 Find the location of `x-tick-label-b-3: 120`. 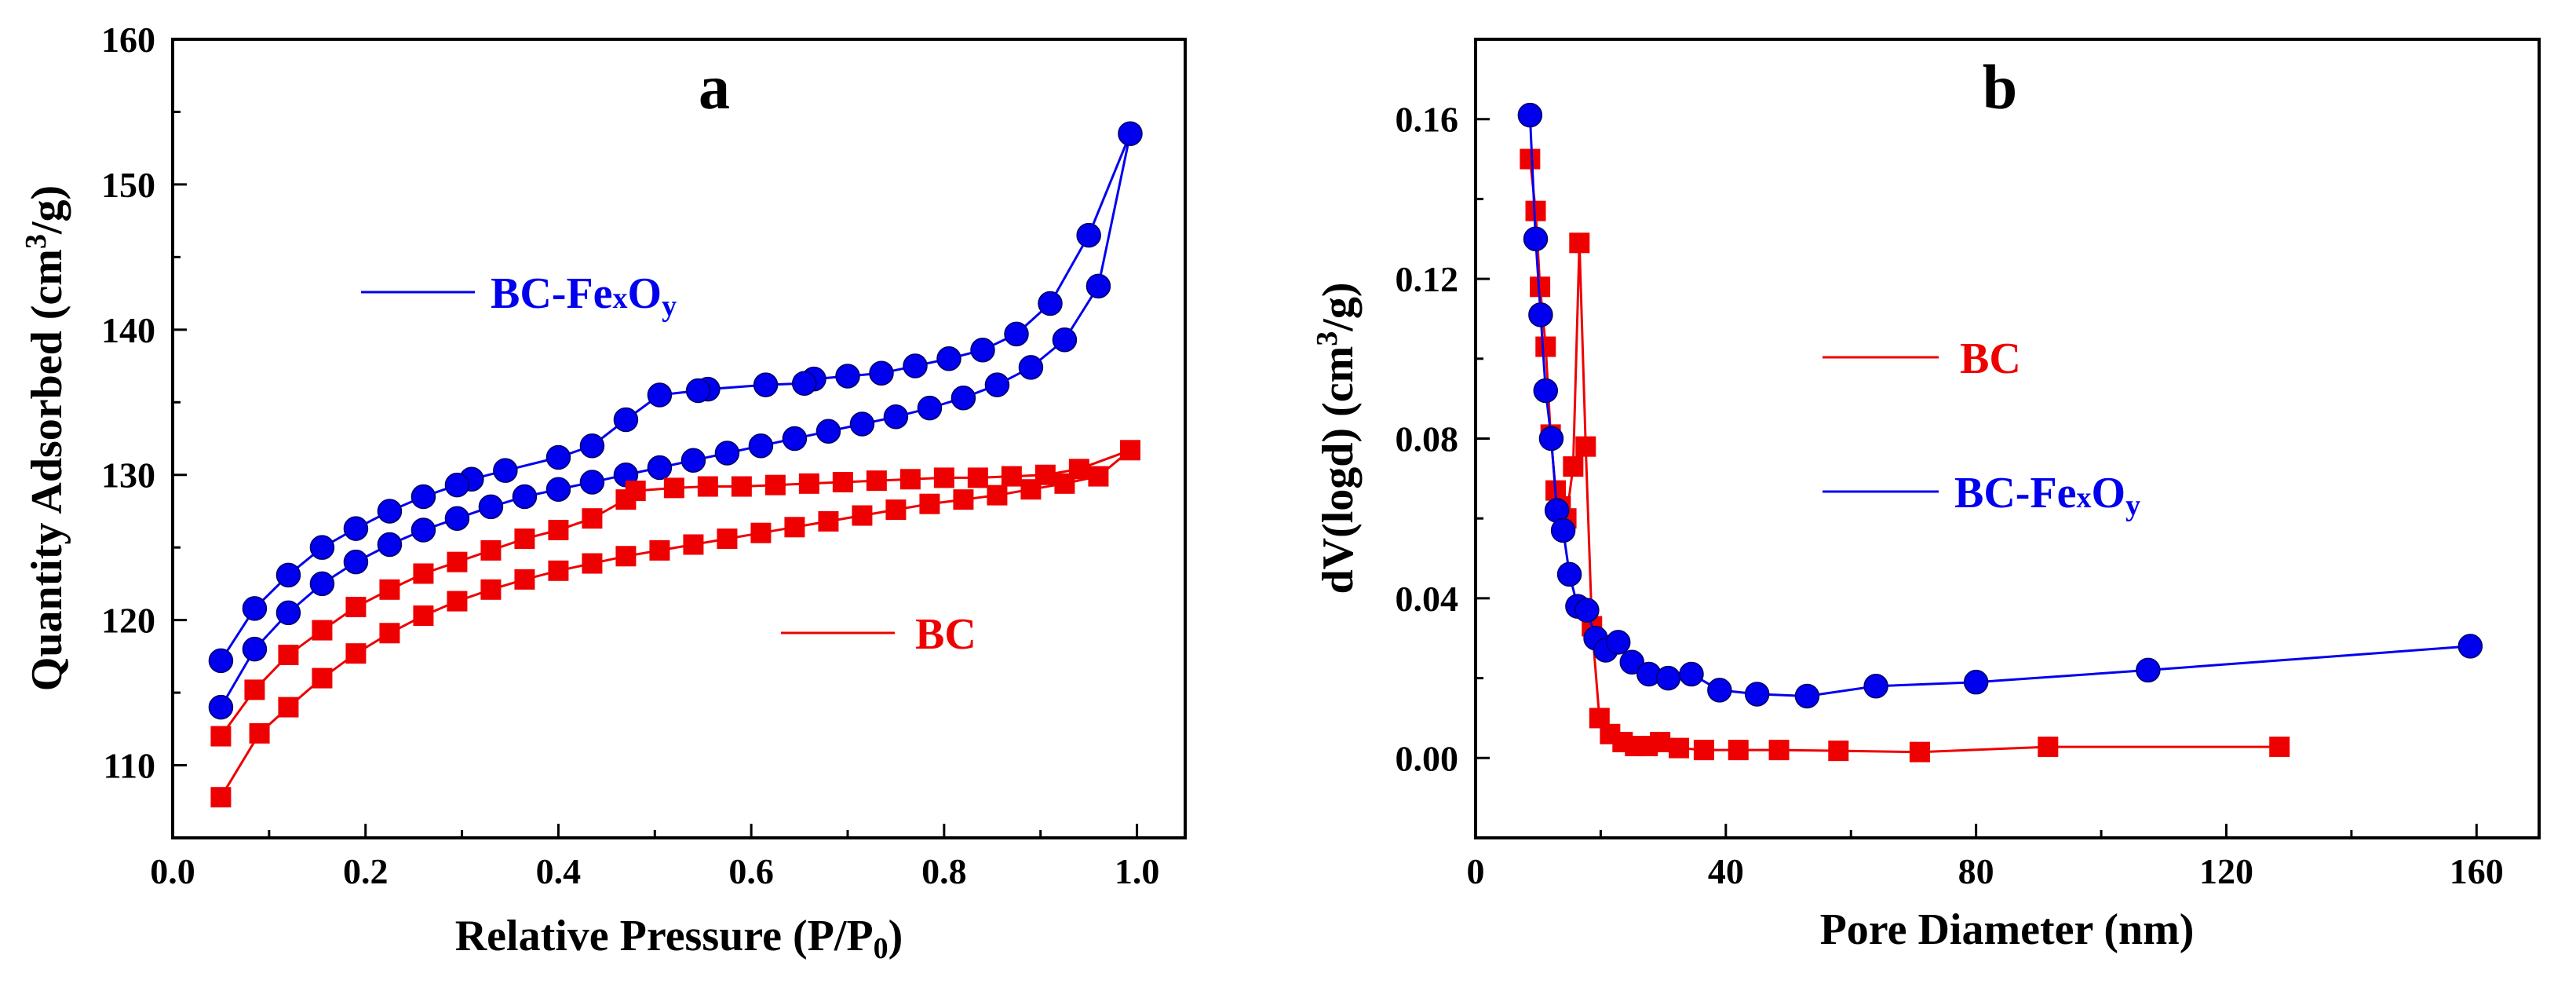

x-tick-label-b-3: 120 is located at coordinates (2226, 871).